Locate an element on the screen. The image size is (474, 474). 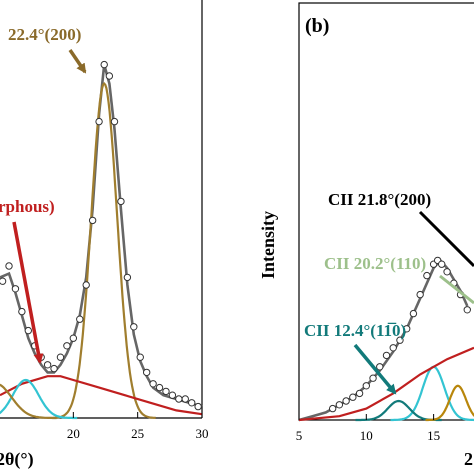
panel-b-label: (b) is located at coordinates (317, 26).